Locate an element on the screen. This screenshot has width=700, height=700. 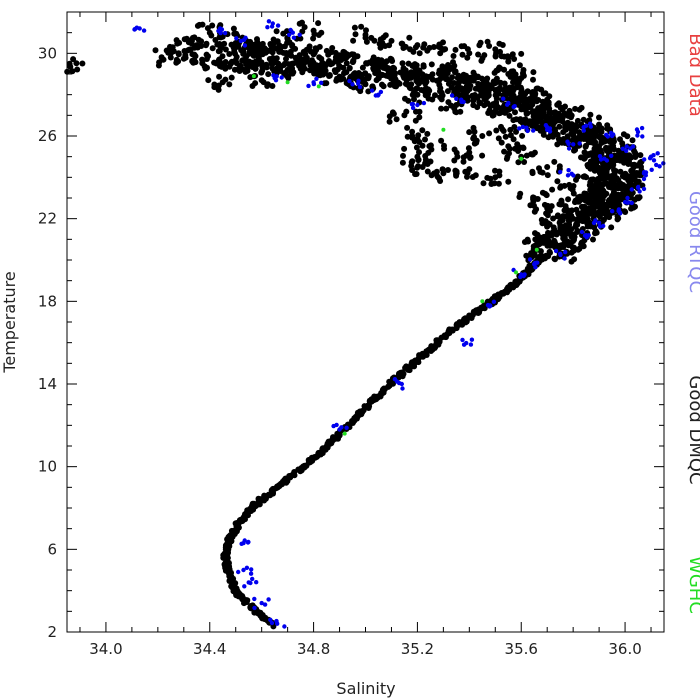
y-tick-label: 26 is located at coordinates (47, 136).